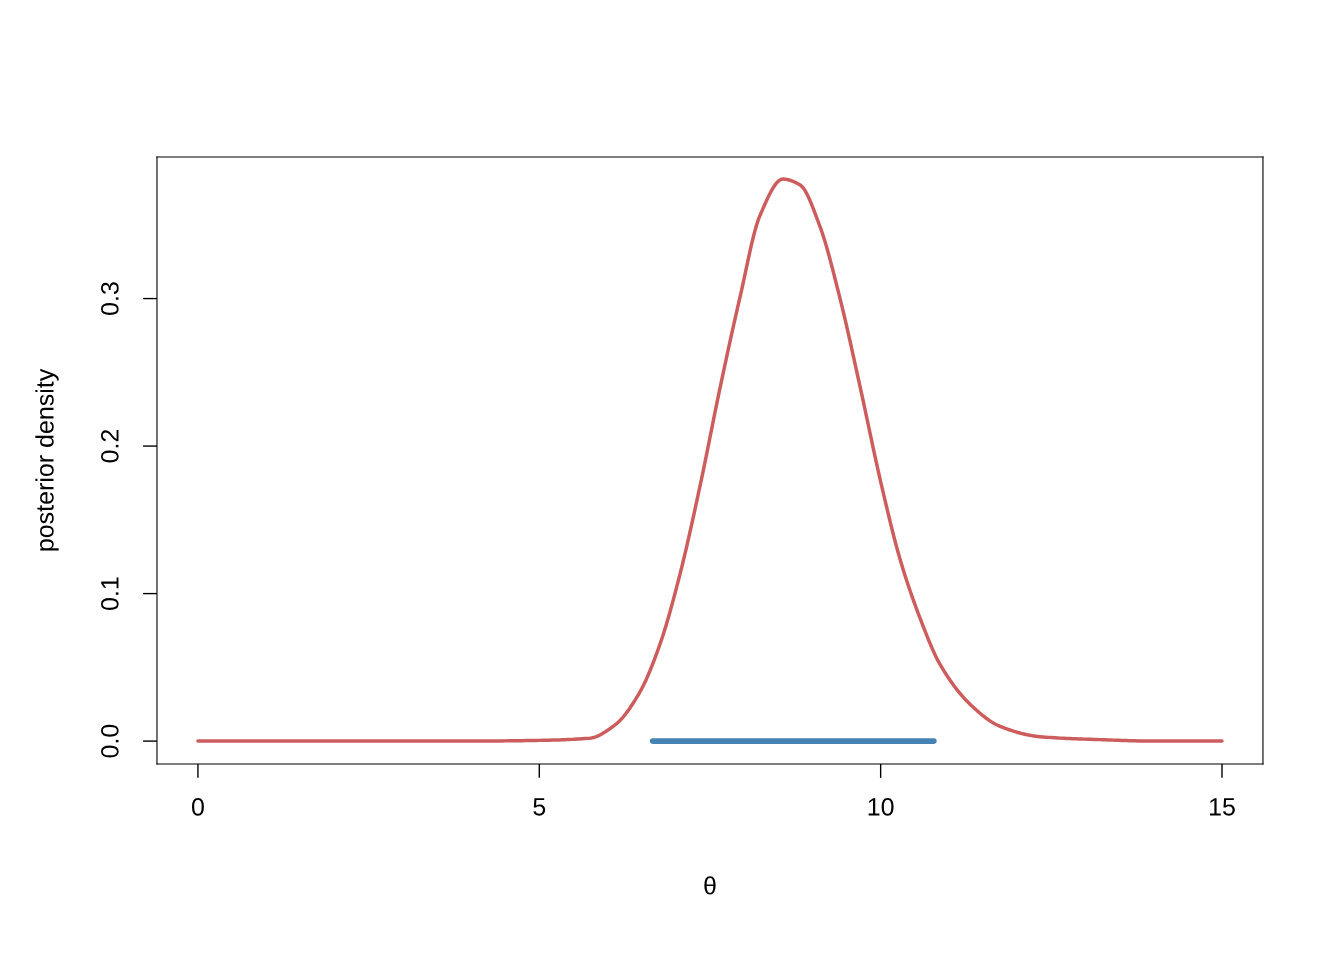 Image resolution: width=1344 pixels, height=960 pixels. Describe the element at coordinates (881, 806) in the screenshot. I see `x-tick-label: 10` at that location.